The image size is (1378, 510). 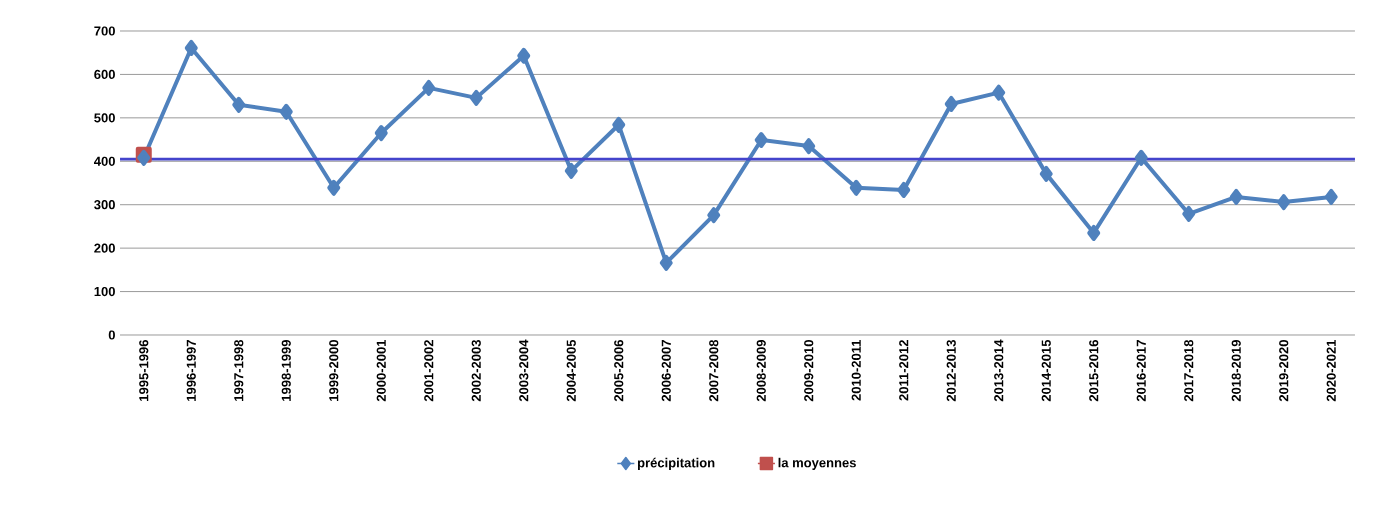 What do you see at coordinates (999, 370) in the screenshot?
I see `x-tick-label: 2013-2014` at bounding box center [999, 370].